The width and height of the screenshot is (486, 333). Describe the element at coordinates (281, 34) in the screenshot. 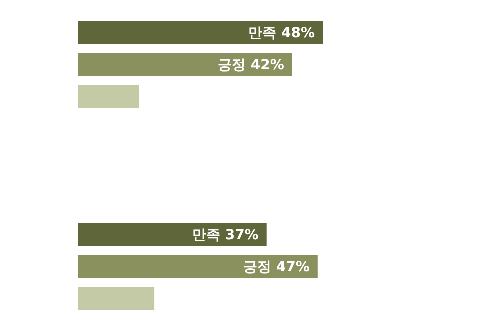

I see `data-label: 만족 48%` at that location.